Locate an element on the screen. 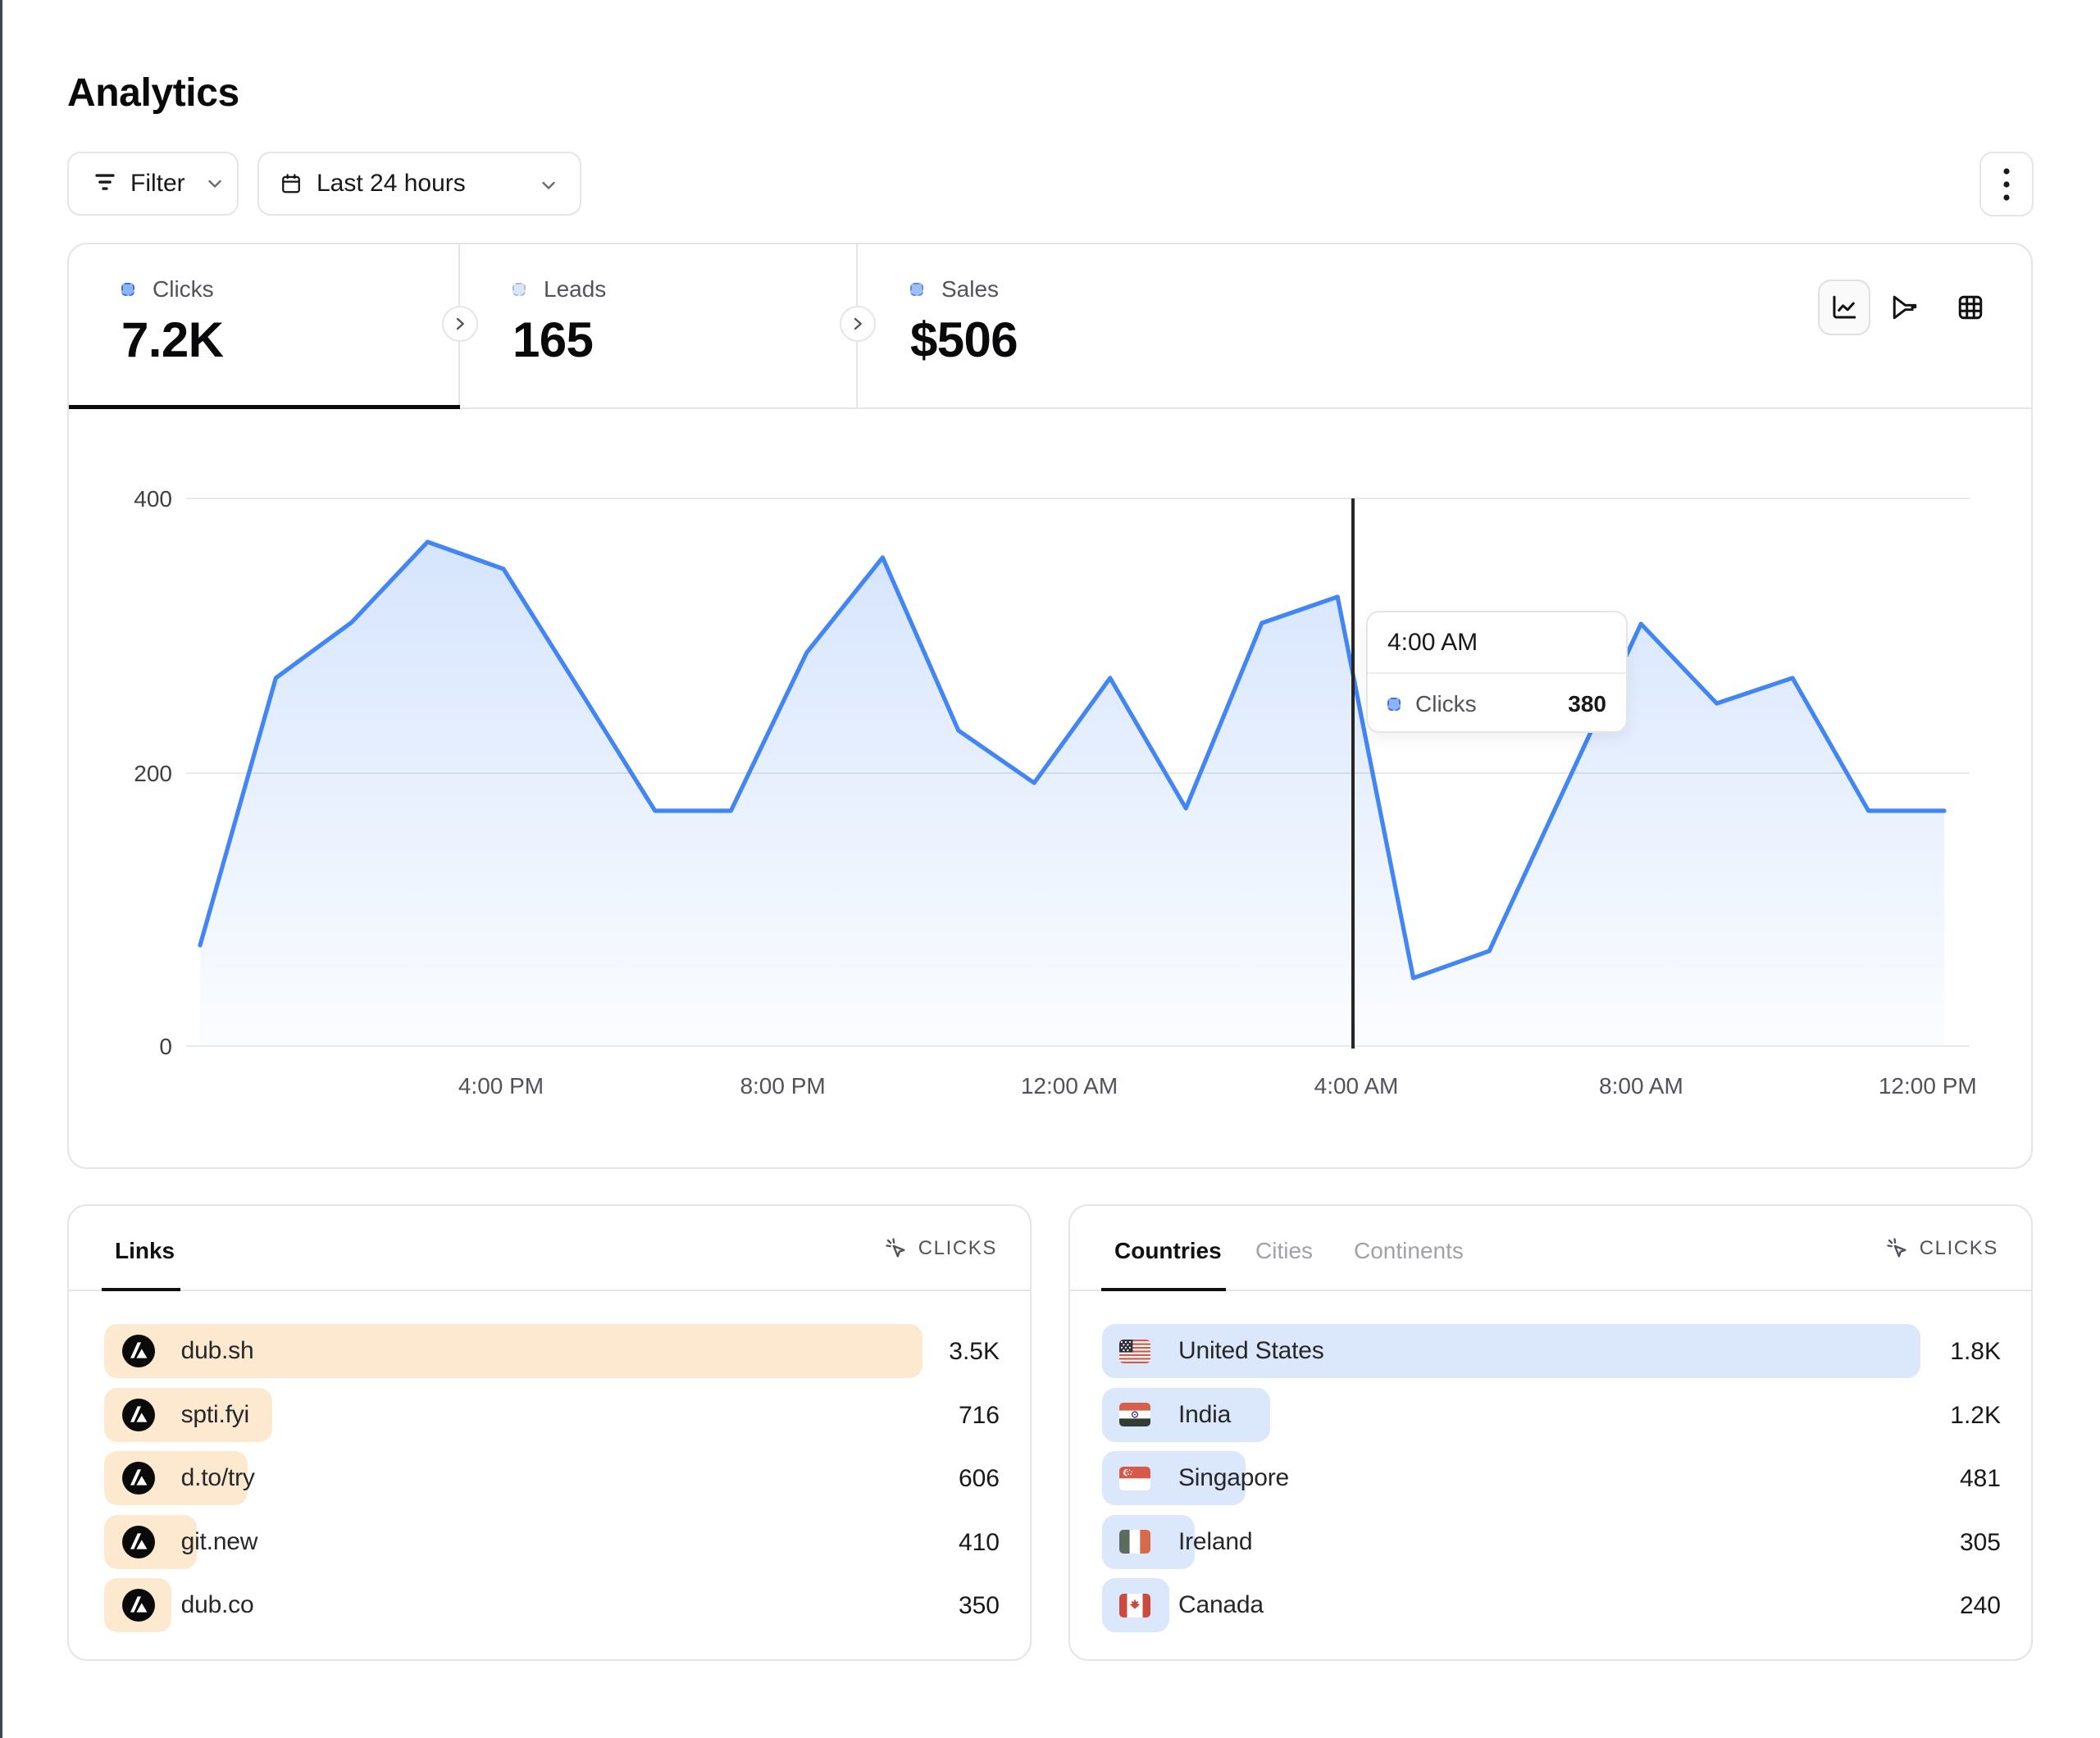  svg-text: 4:00 AM is located at coordinates (1356, 1086).